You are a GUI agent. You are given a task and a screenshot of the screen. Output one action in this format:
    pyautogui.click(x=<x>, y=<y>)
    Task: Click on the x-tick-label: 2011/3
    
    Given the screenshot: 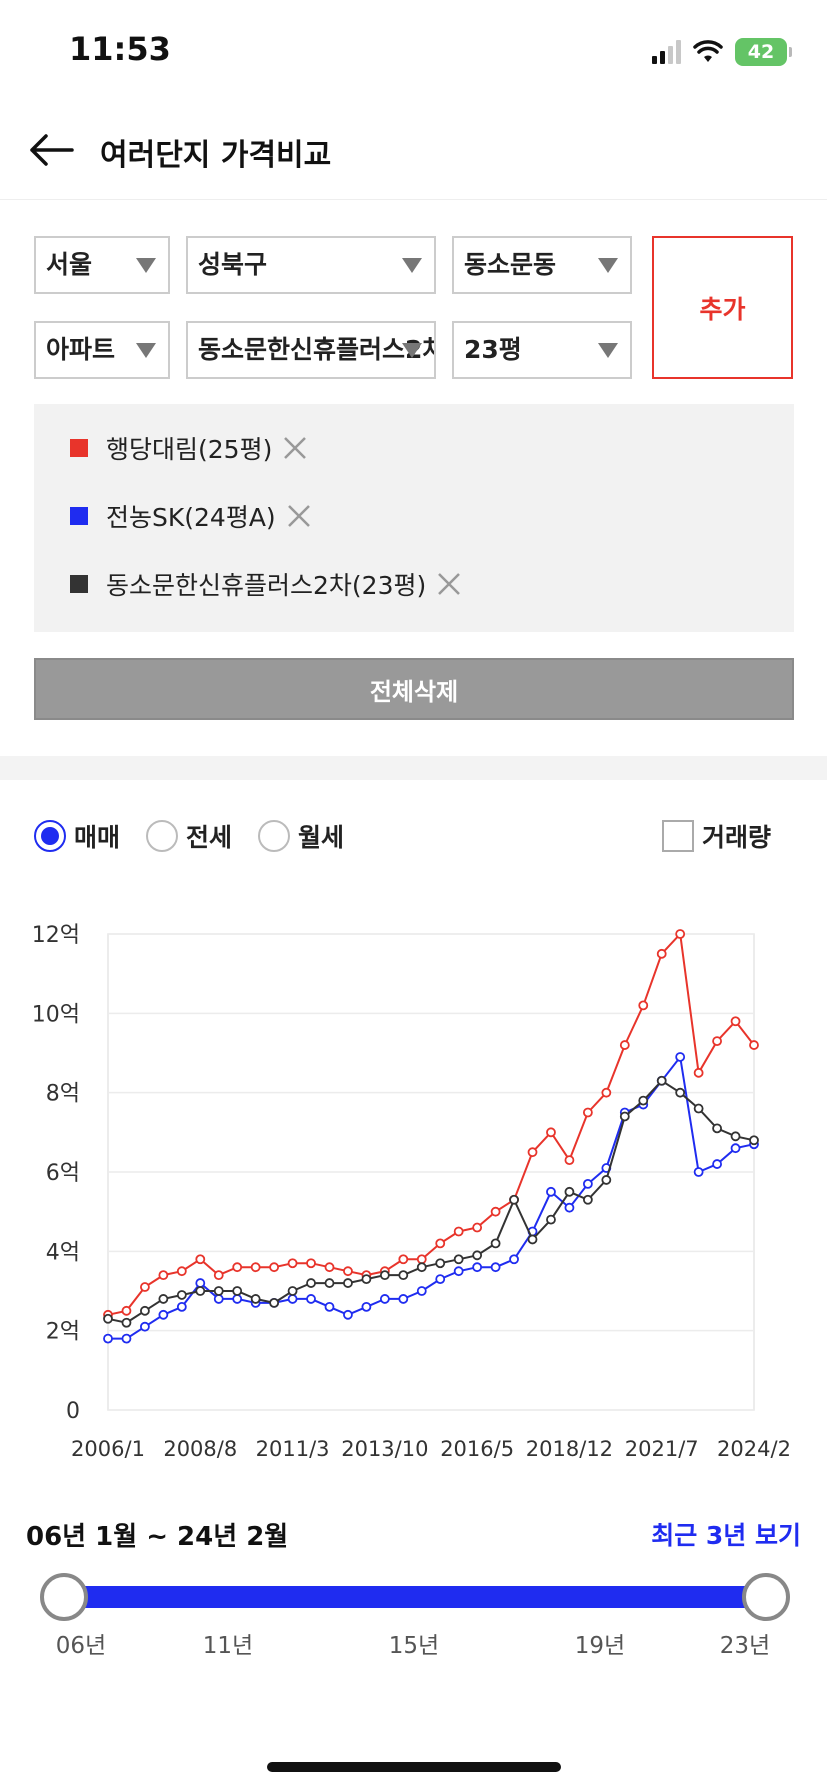 What is the action you would take?
    pyautogui.click(x=293, y=1449)
    